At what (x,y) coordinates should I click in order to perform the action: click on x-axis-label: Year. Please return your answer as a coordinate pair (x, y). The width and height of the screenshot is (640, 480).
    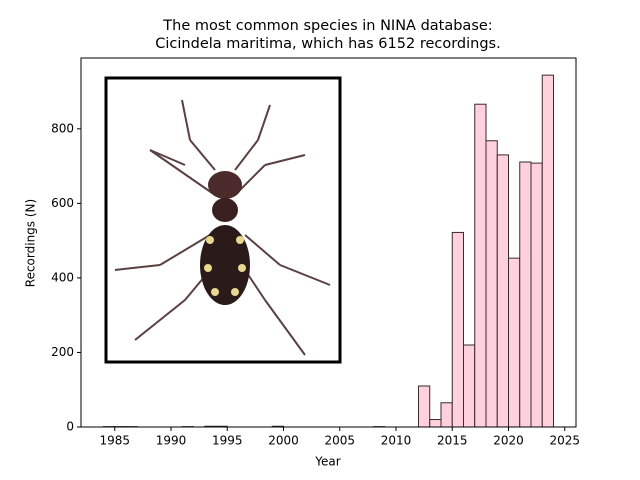
    Looking at the image, I should click on (327, 462).